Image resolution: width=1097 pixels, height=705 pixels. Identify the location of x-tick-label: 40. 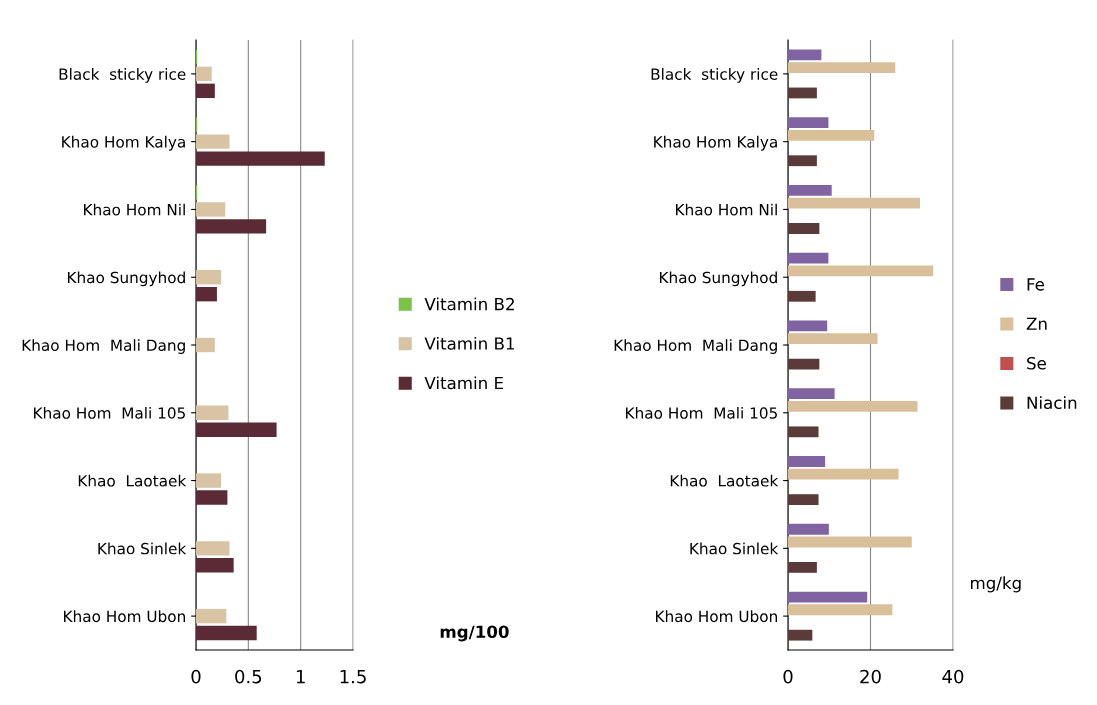
(953, 676).